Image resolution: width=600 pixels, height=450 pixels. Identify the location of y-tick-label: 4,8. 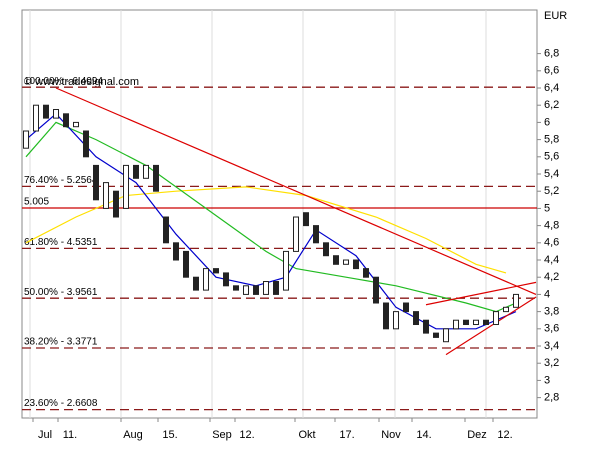
(551, 226).